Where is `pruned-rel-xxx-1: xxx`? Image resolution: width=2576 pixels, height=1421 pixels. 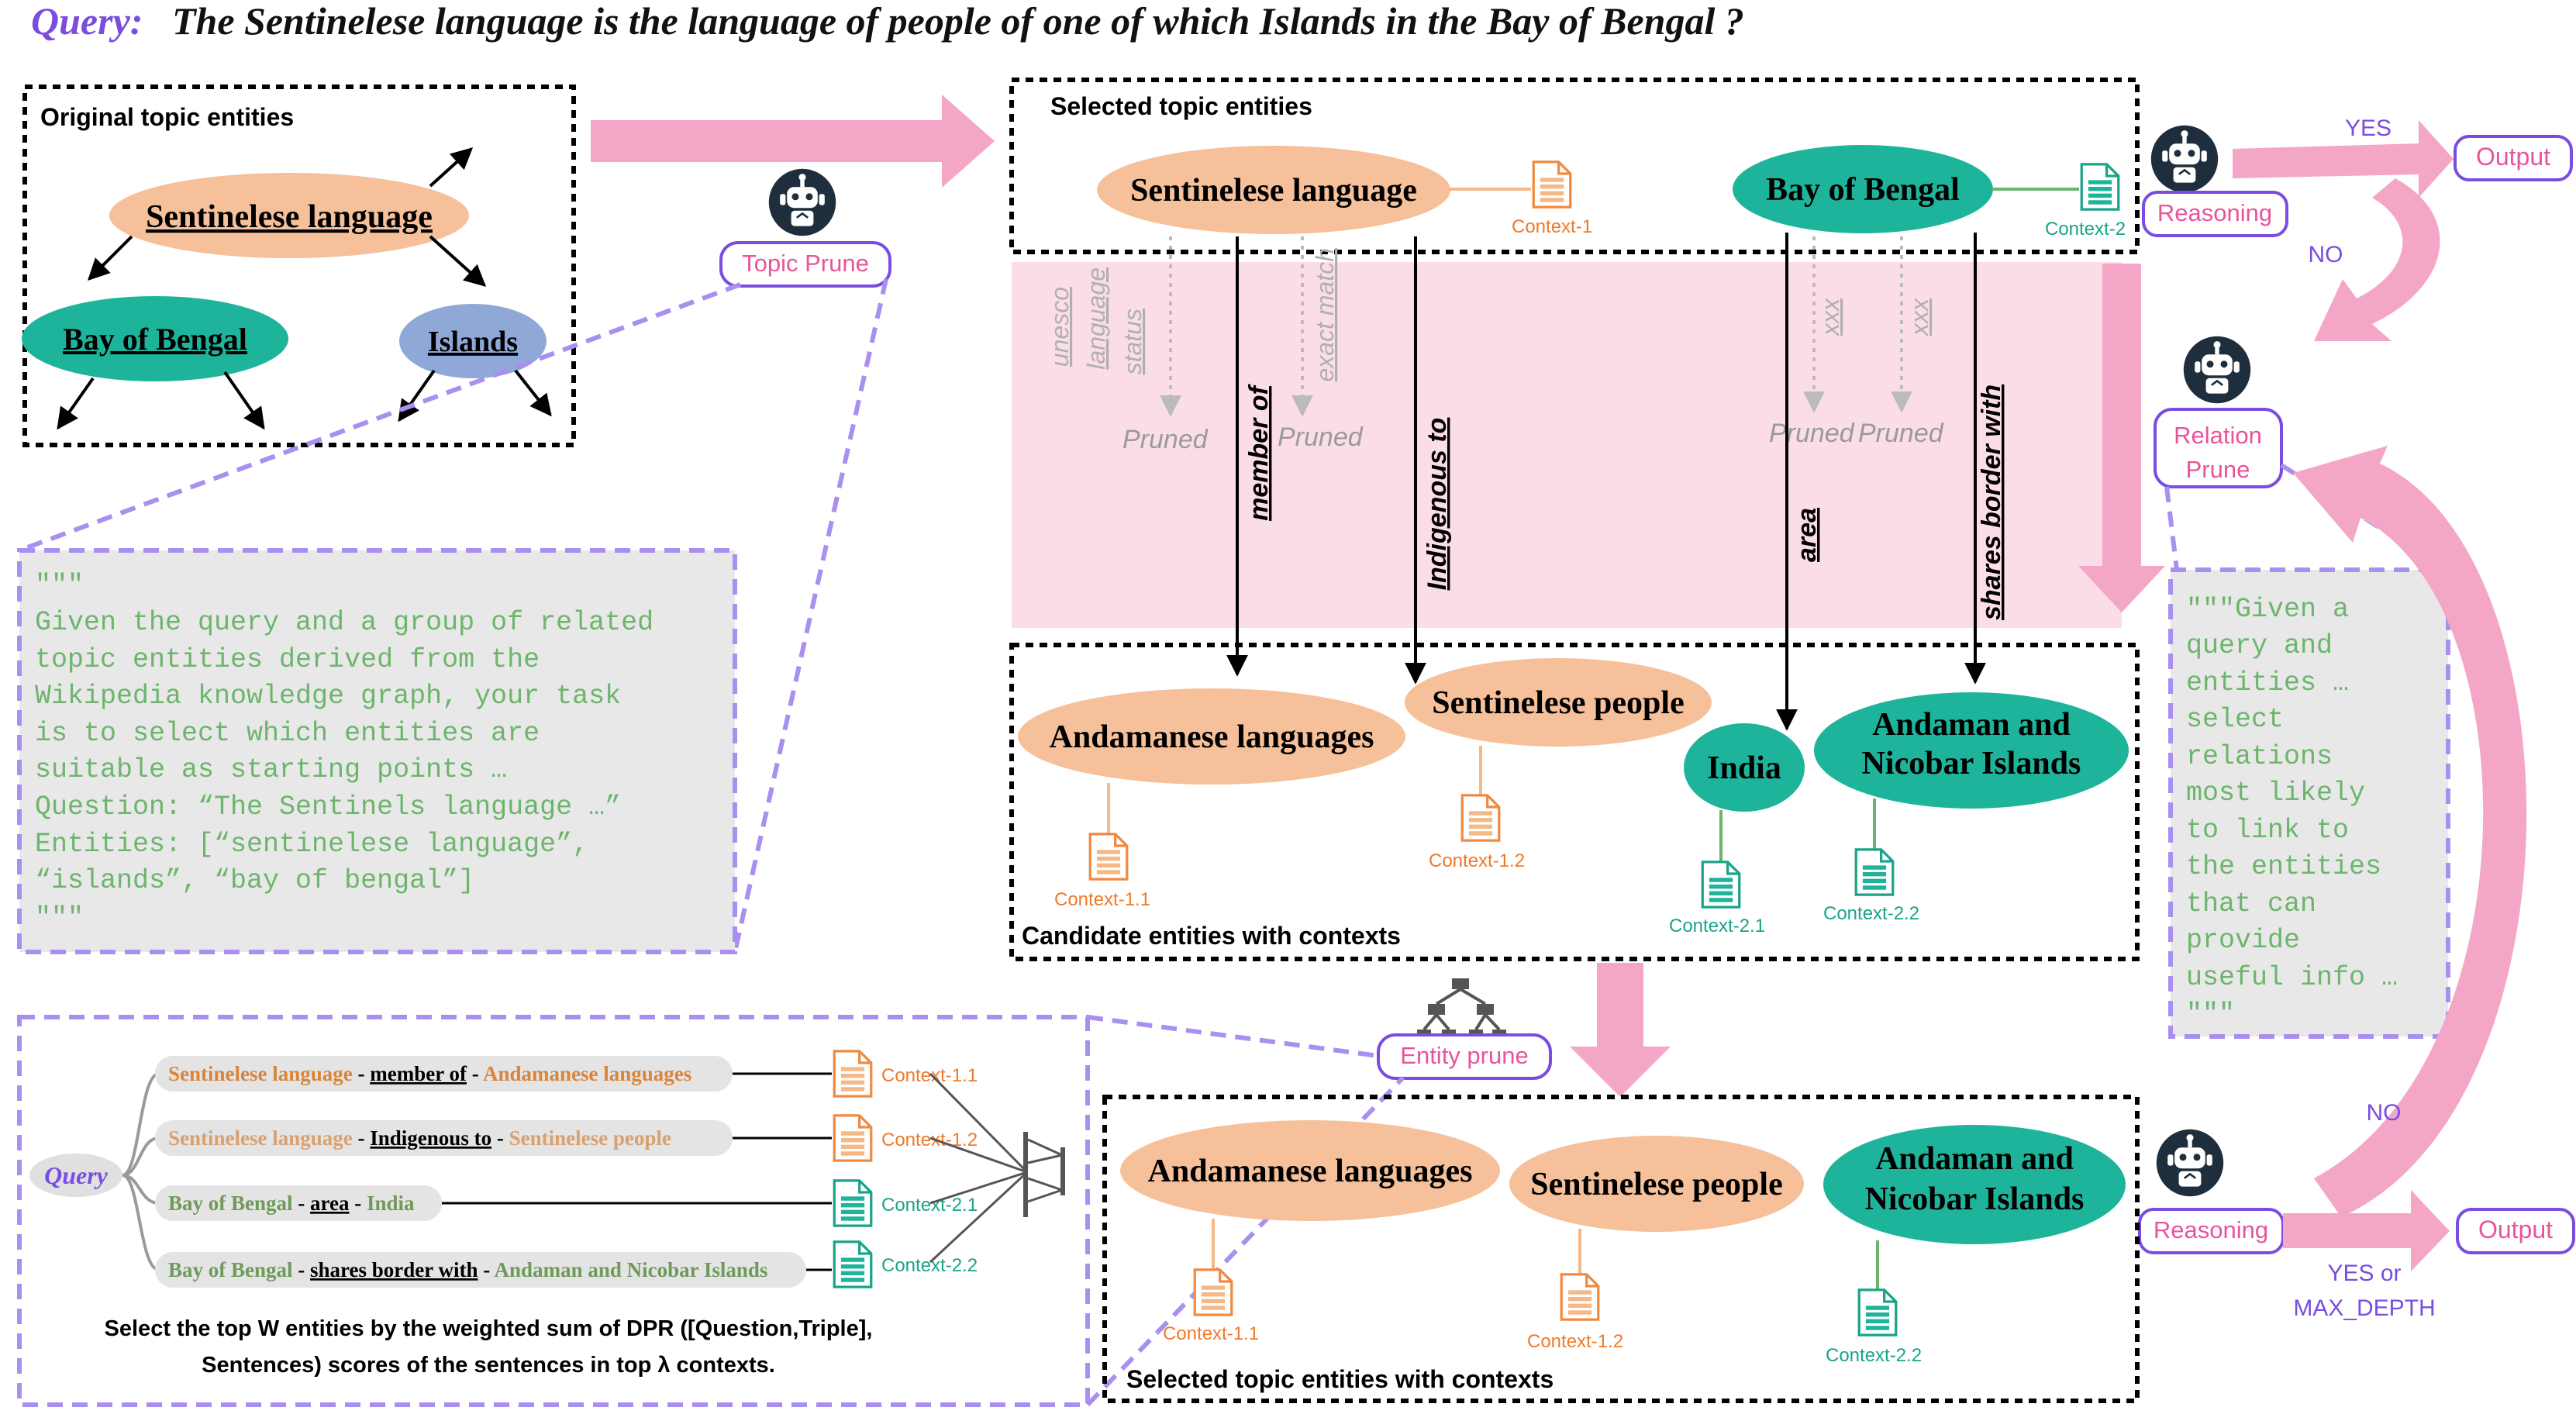
pruned-rel-xxx-1: xxx is located at coordinates (1830, 317).